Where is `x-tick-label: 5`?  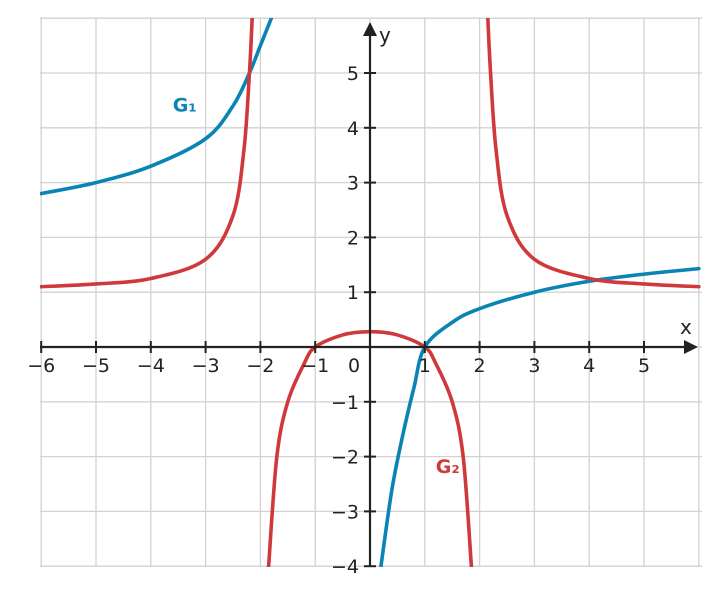
x-tick-label: 5 is located at coordinates (644, 366).